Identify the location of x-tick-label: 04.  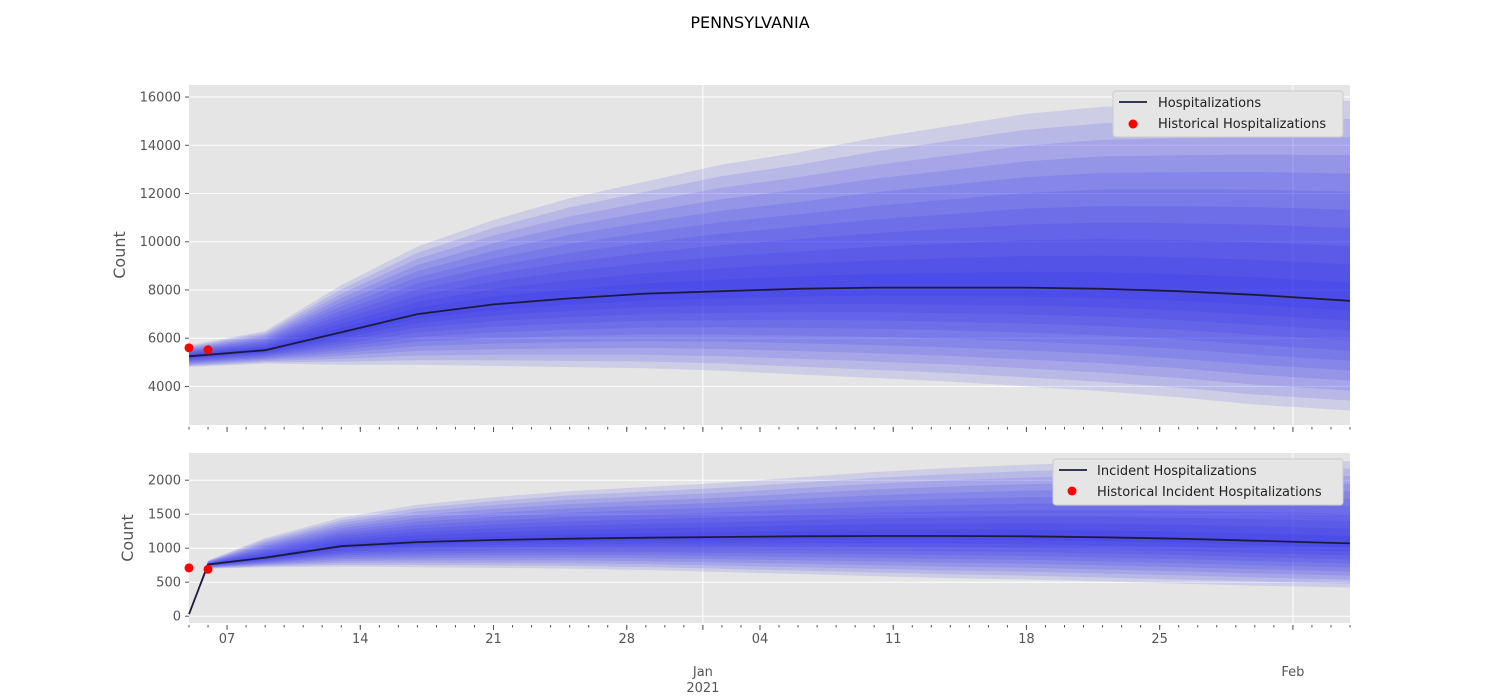
(760, 639).